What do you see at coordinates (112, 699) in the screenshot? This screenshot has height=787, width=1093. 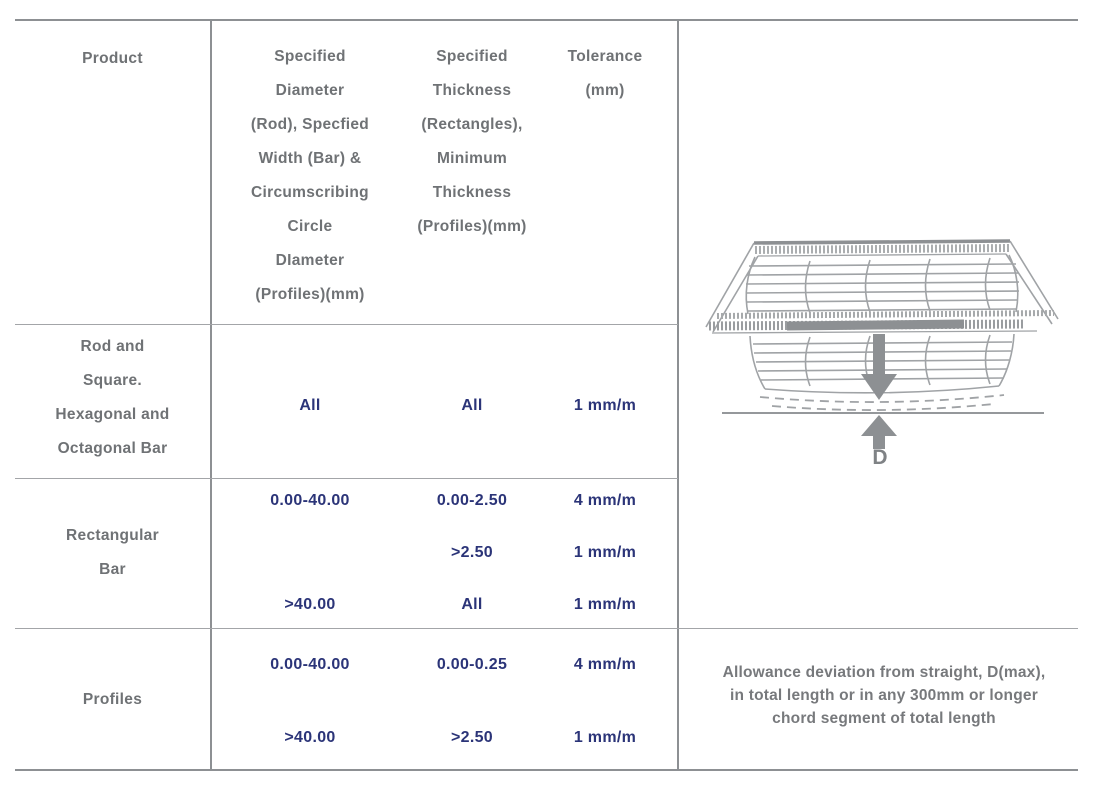 I see `row-product-label: Profiles` at bounding box center [112, 699].